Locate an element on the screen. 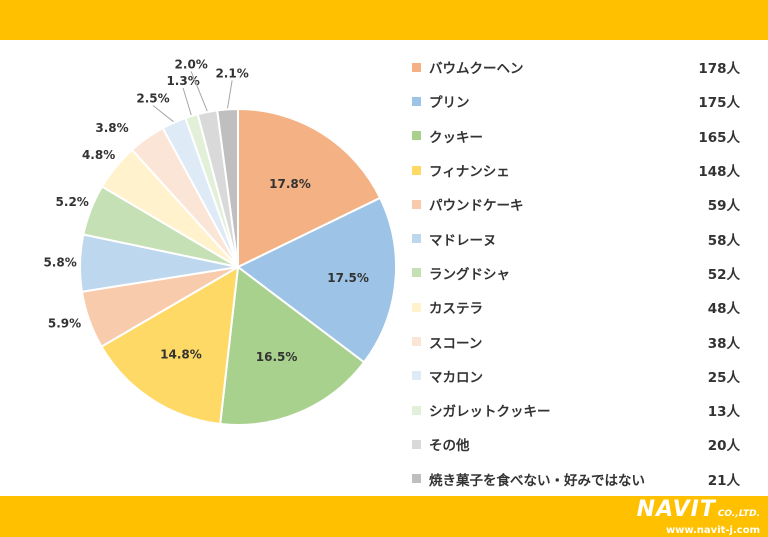 The image size is (768, 537). legend-item-9: スコーン 38人 is located at coordinates (582, 341).